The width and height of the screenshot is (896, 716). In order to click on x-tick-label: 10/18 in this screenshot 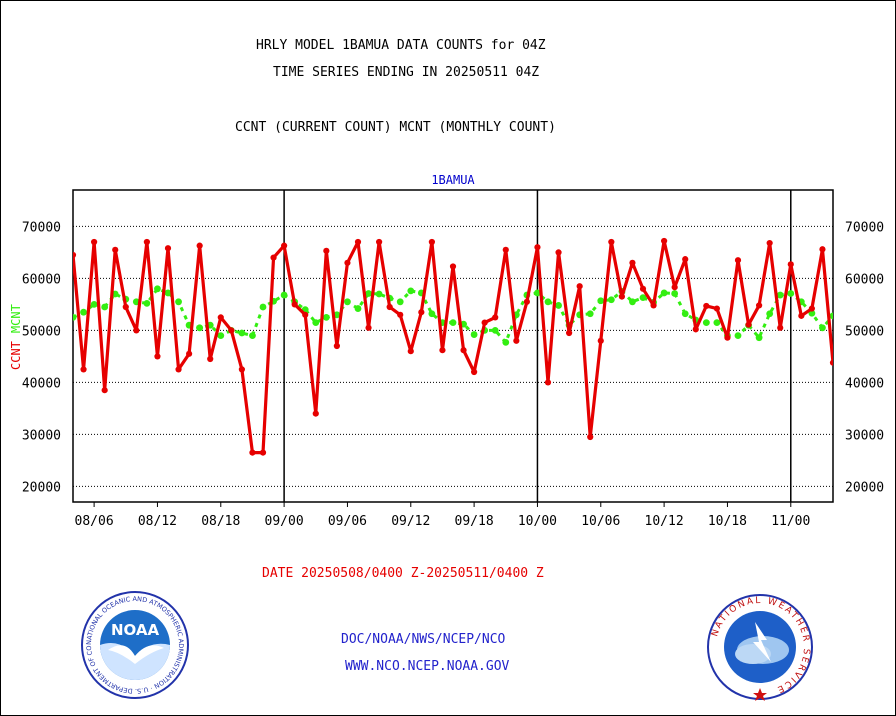, I will do `click(727, 521)`.